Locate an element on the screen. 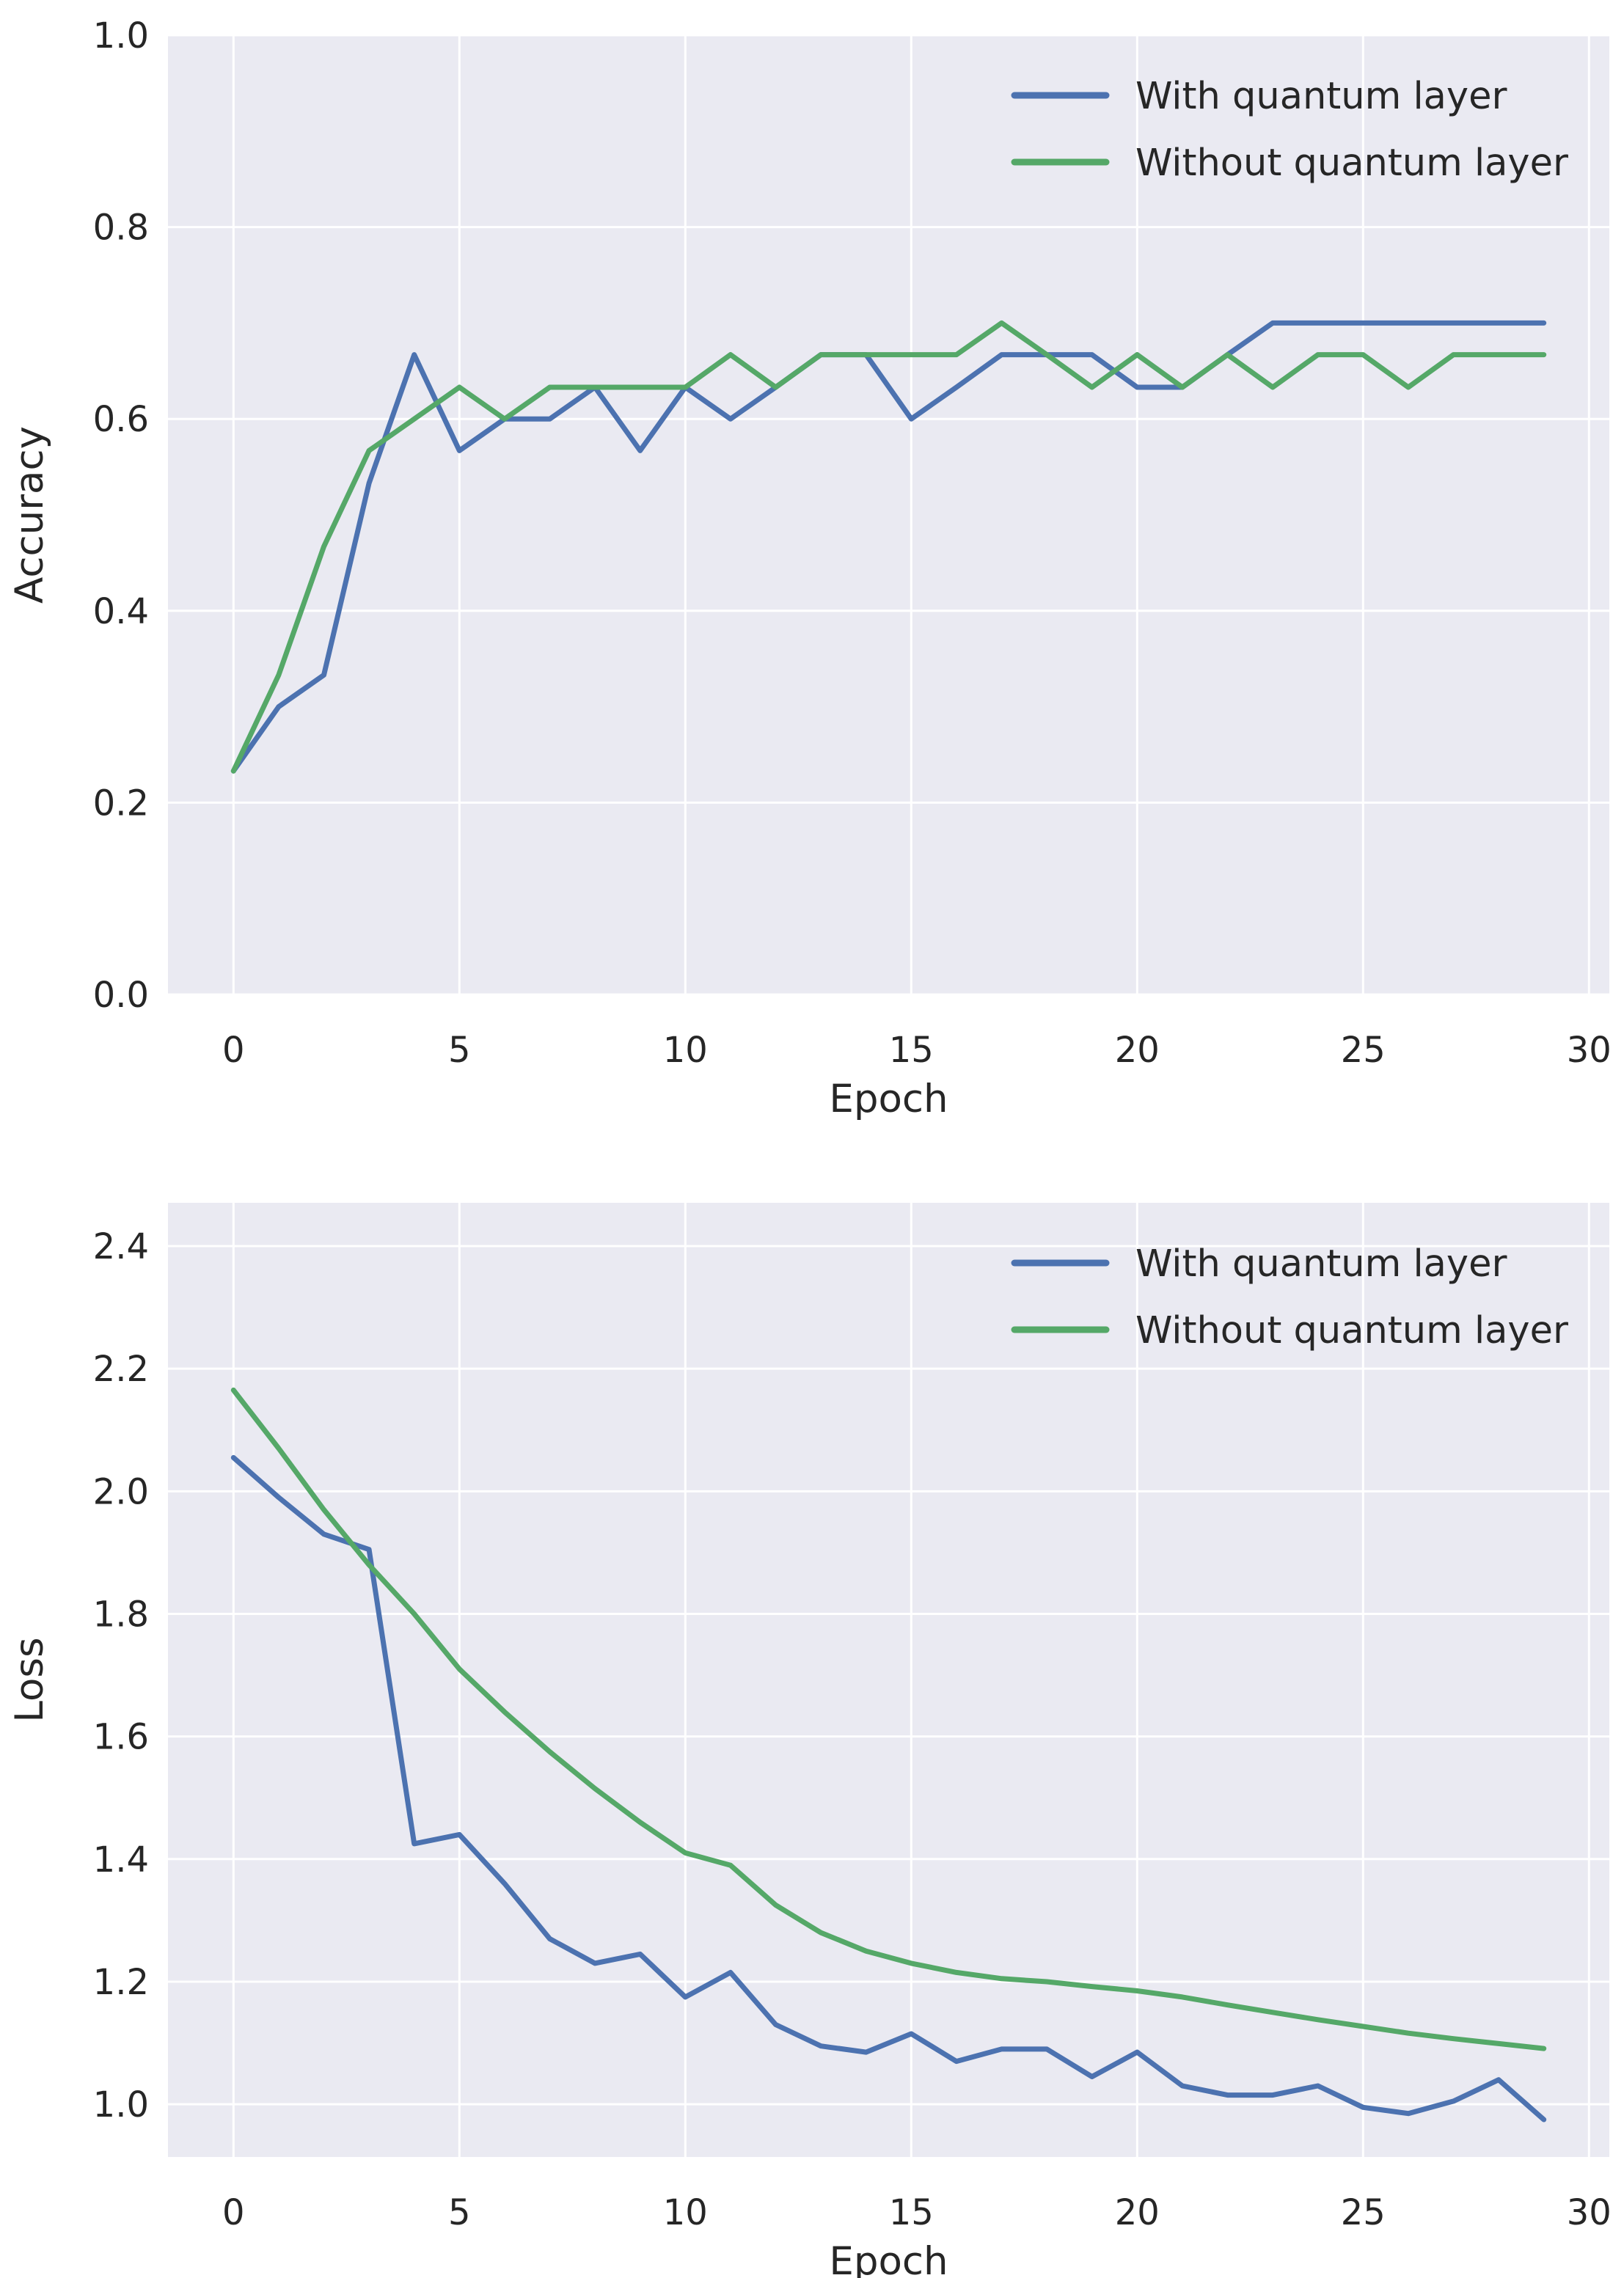 The width and height of the screenshot is (1624, 2278). y-tick-label: 0.2 is located at coordinates (121, 803).